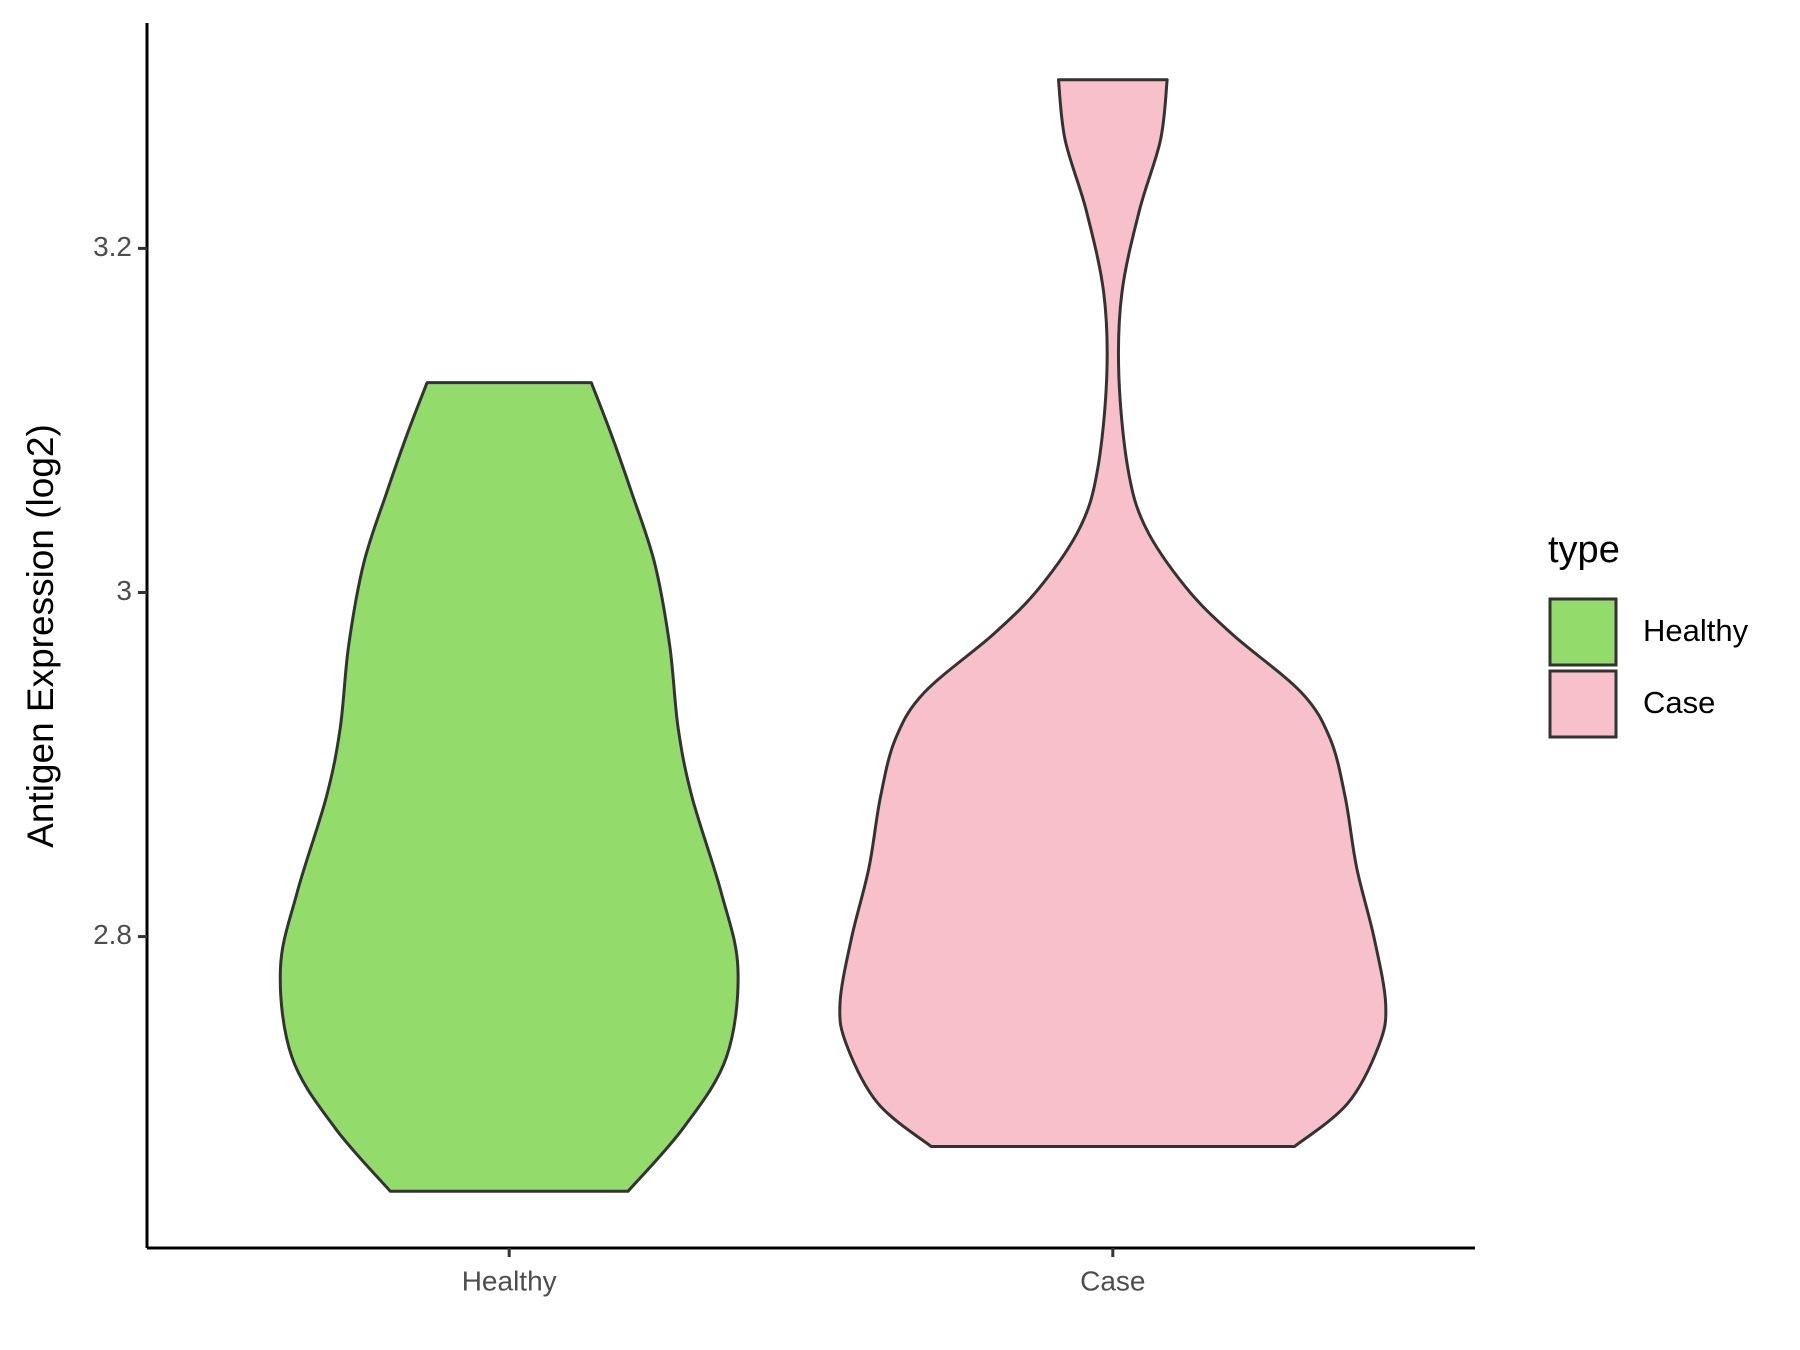 Image resolution: width=1800 pixels, height=1350 pixels. Describe the element at coordinates (1696, 630) in the screenshot. I see `legend-label: Healthy` at that location.